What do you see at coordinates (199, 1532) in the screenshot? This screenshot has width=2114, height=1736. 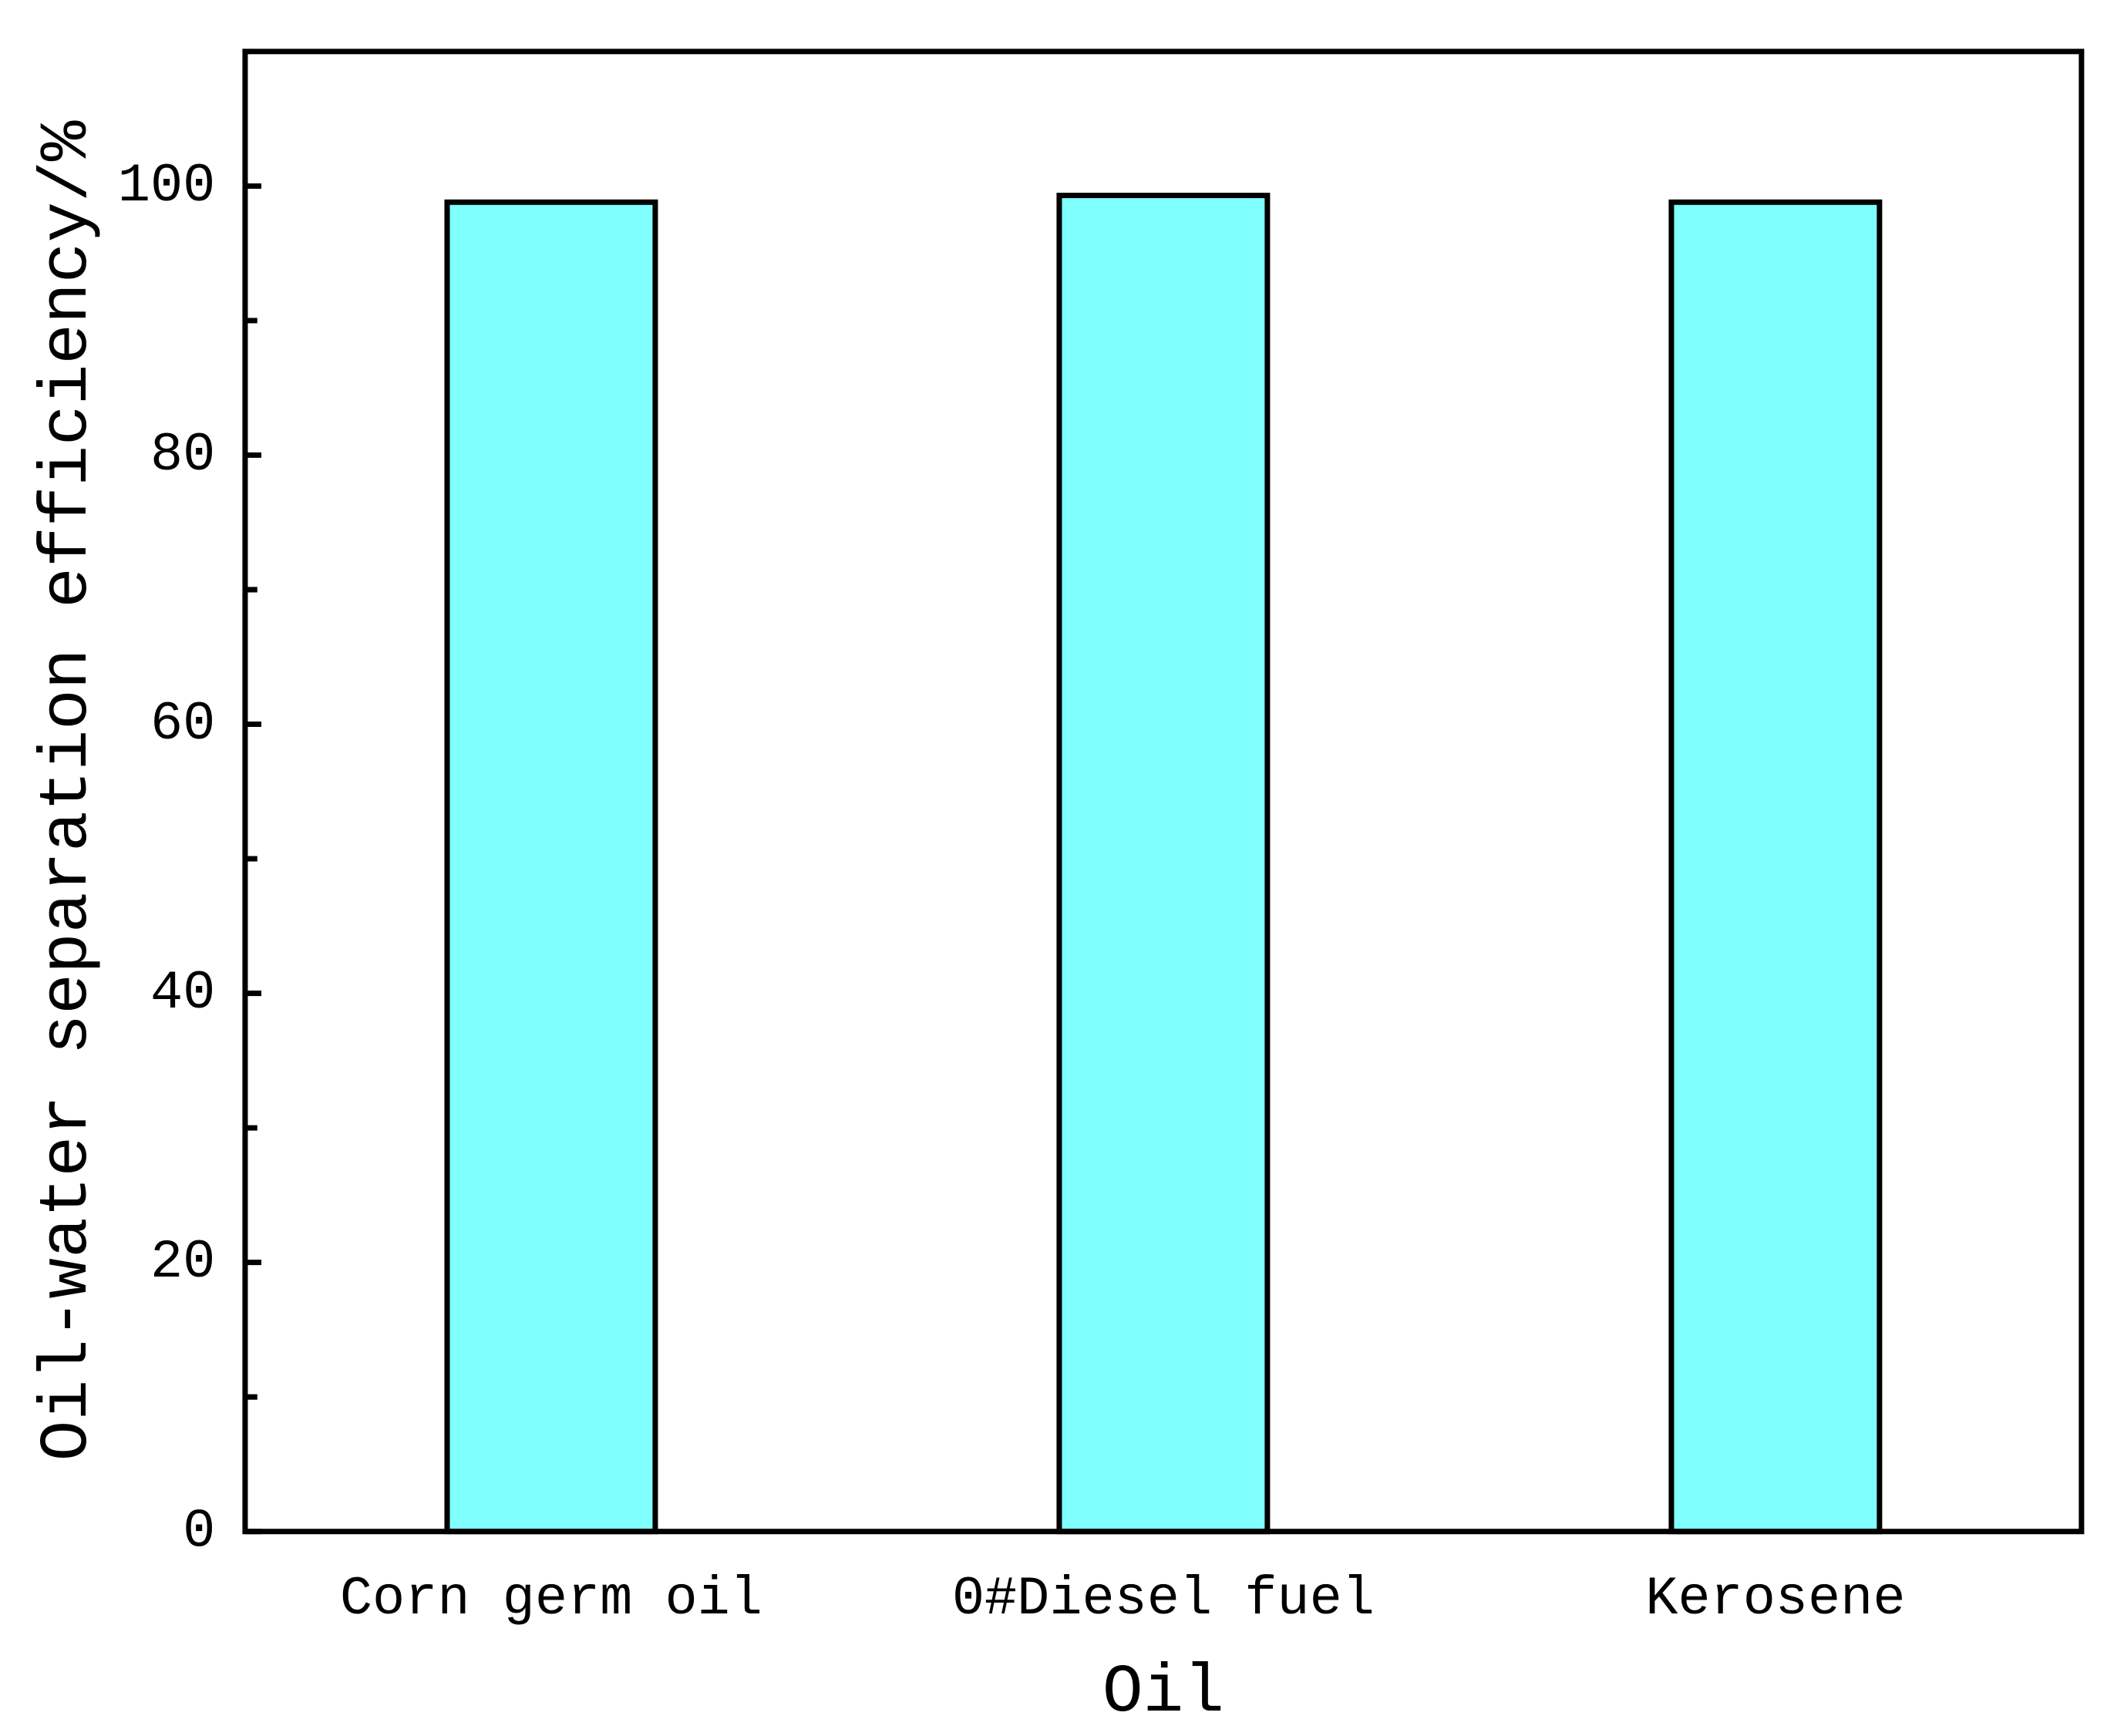 I see `y-tick-label: 0` at bounding box center [199, 1532].